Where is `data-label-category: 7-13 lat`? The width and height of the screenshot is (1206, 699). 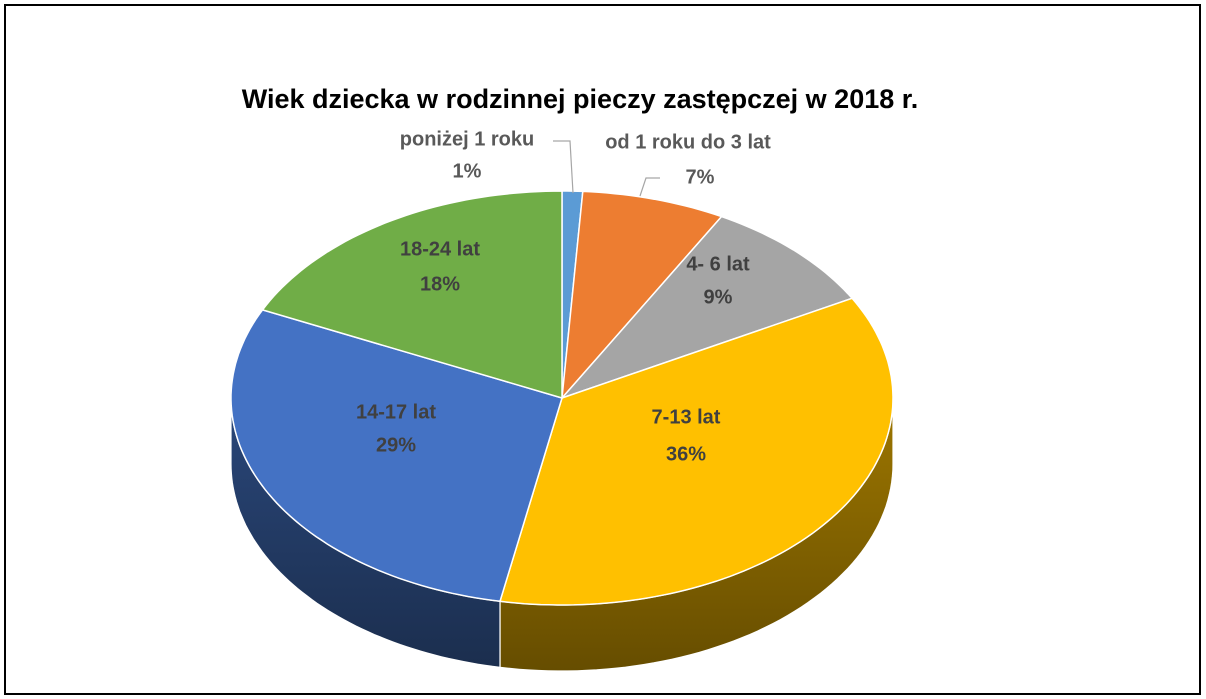
data-label-category: 7-13 lat is located at coordinates (686, 417).